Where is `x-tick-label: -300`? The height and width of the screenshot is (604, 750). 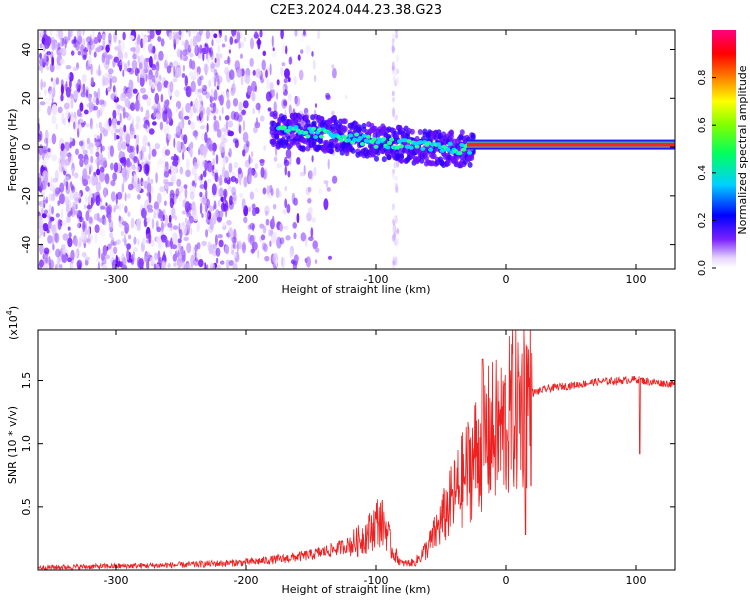 x-tick-label: -300 is located at coordinates (116, 580).